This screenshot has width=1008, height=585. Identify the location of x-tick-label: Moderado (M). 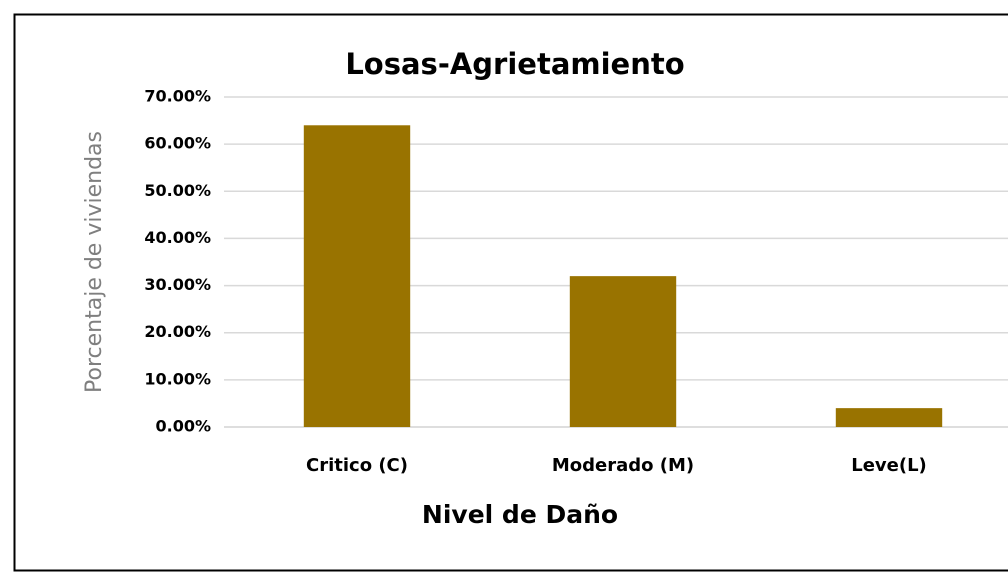
(623, 465).